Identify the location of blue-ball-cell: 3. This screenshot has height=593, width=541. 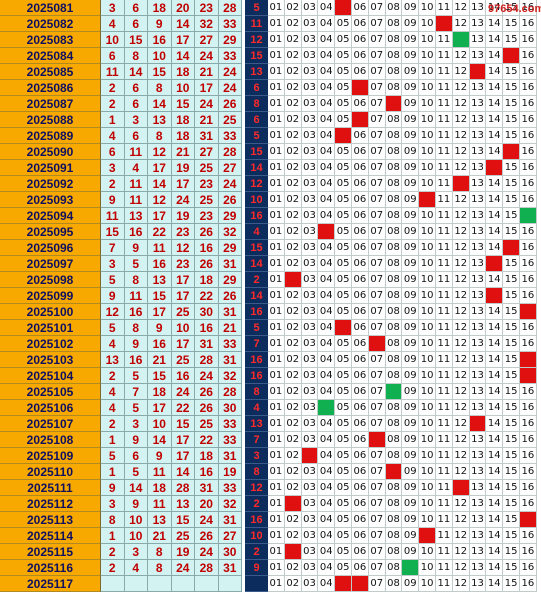
(256, 456).